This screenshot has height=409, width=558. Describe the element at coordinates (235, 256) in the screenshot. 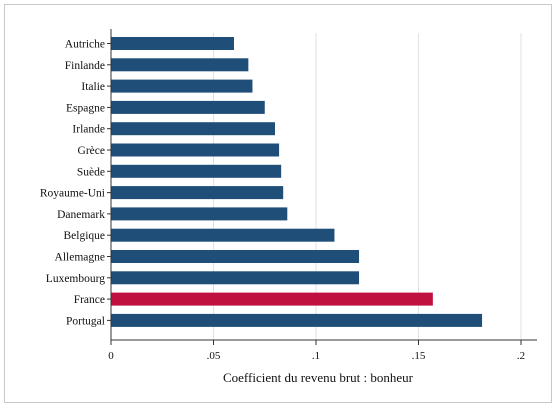

I see `bar-allemagne` at that location.